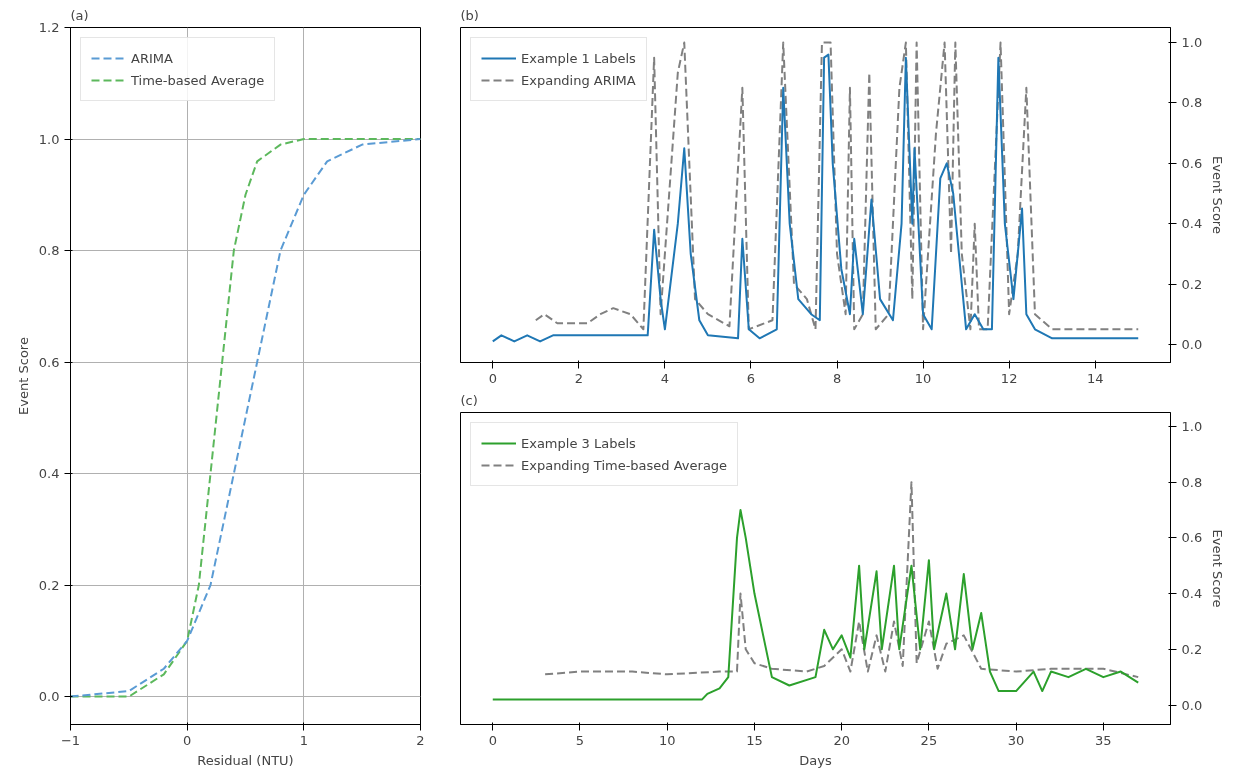 The height and width of the screenshot is (780, 1247). I want to click on x-tick-label: 12, so click(1009, 378).